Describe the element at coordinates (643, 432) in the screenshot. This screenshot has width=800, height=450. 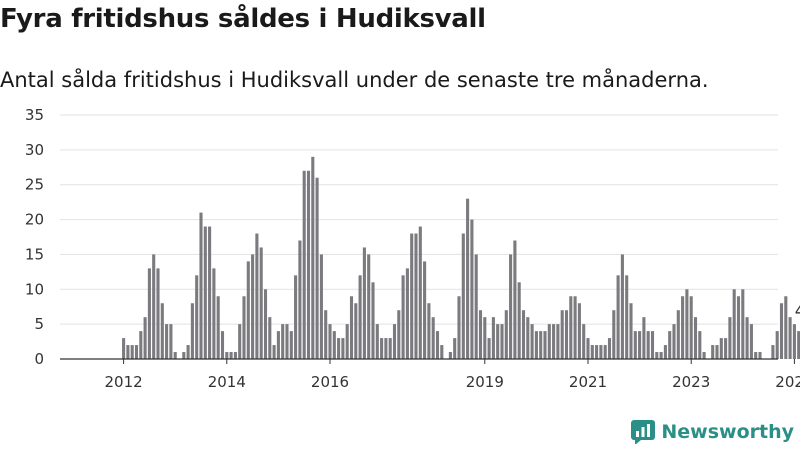
I see `bar-chart-logo-icon` at that location.